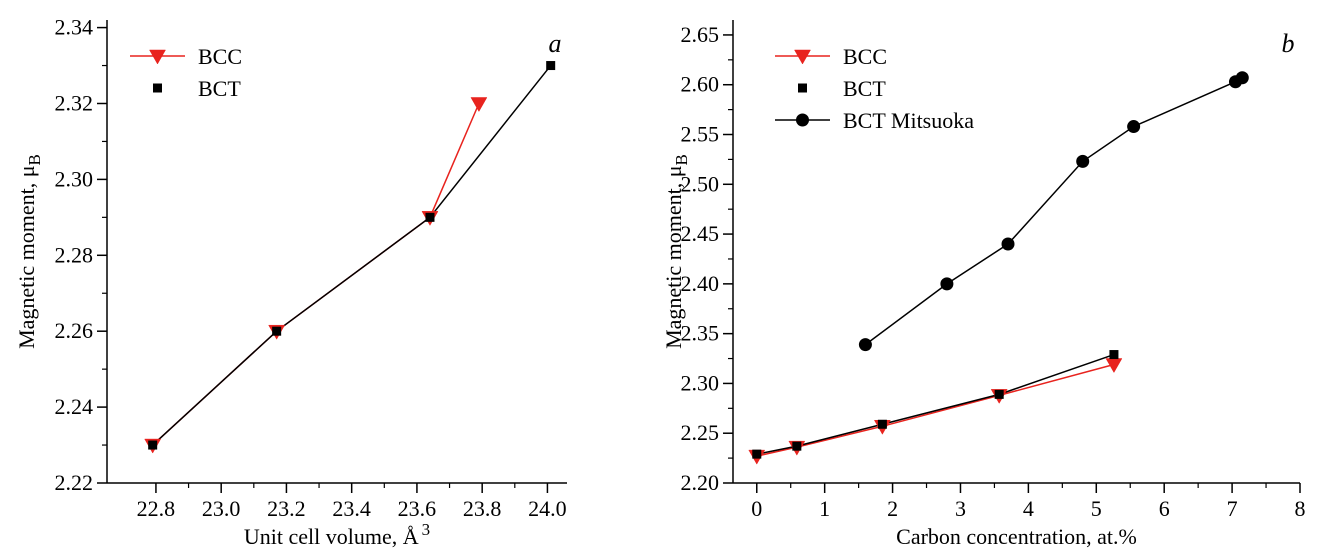  Describe the element at coordinates (74, 406) in the screenshot. I see `y-tick-label: 2.24` at that location.